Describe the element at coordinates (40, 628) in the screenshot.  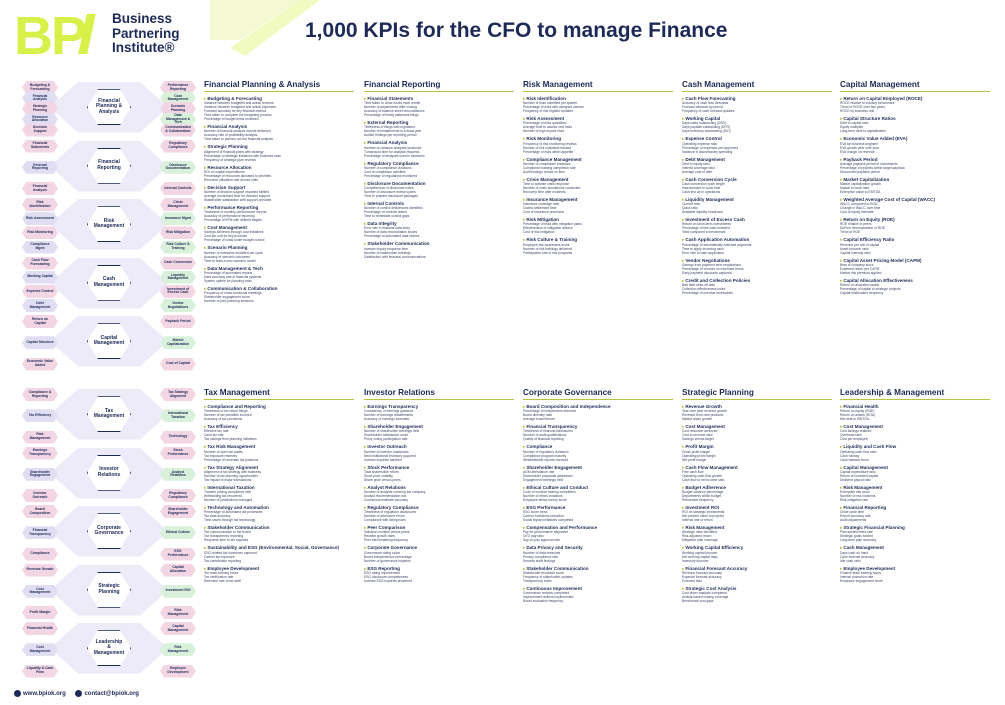
I see `rail-left-hex: Financial Health` at that location.